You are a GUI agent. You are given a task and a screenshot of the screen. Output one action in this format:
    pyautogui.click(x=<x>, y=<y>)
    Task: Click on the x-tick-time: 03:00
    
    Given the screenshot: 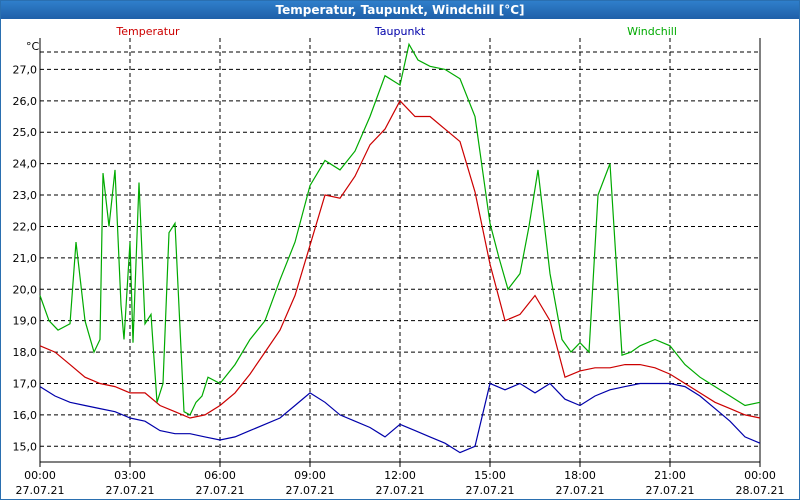 What is the action you would take?
    pyautogui.click(x=130, y=475)
    